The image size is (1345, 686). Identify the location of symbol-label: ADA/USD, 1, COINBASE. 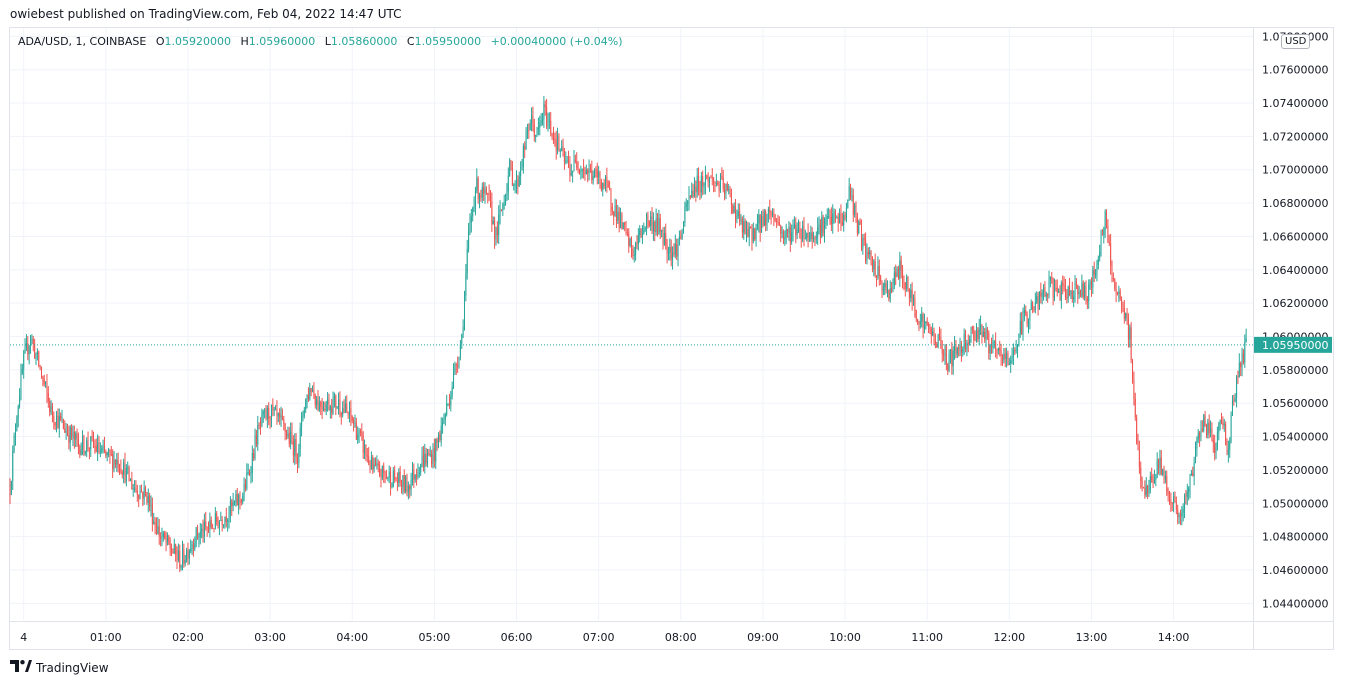
(82, 41).